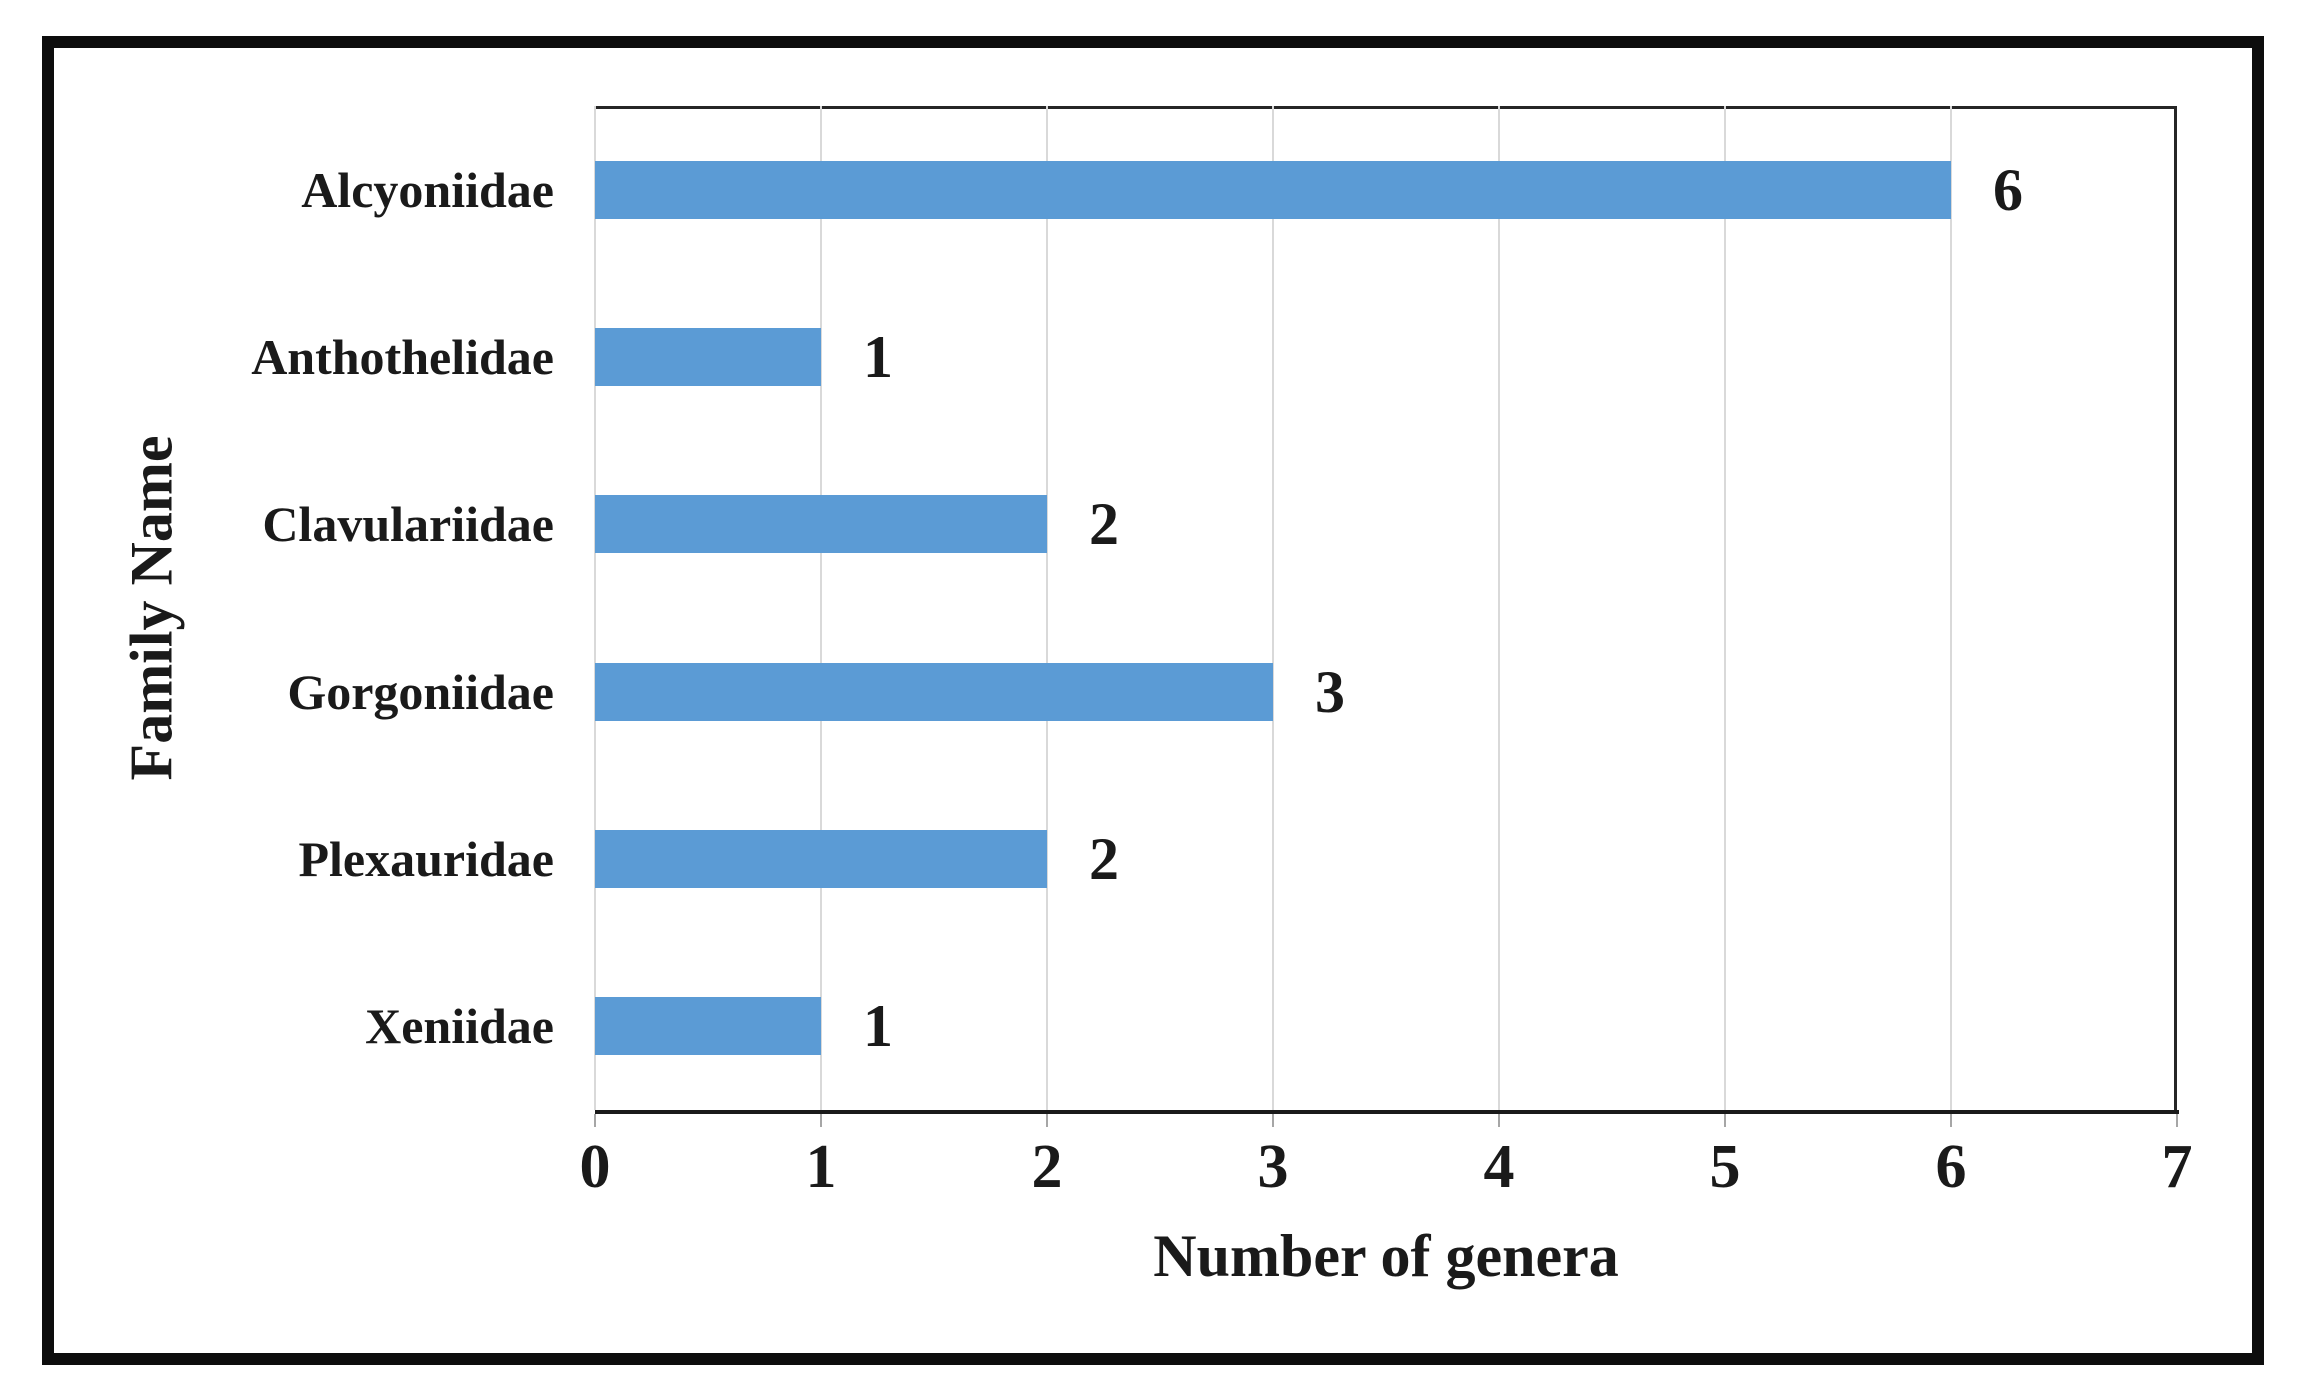  I want to click on x-tick-label-6: 6, so click(1951, 1167).